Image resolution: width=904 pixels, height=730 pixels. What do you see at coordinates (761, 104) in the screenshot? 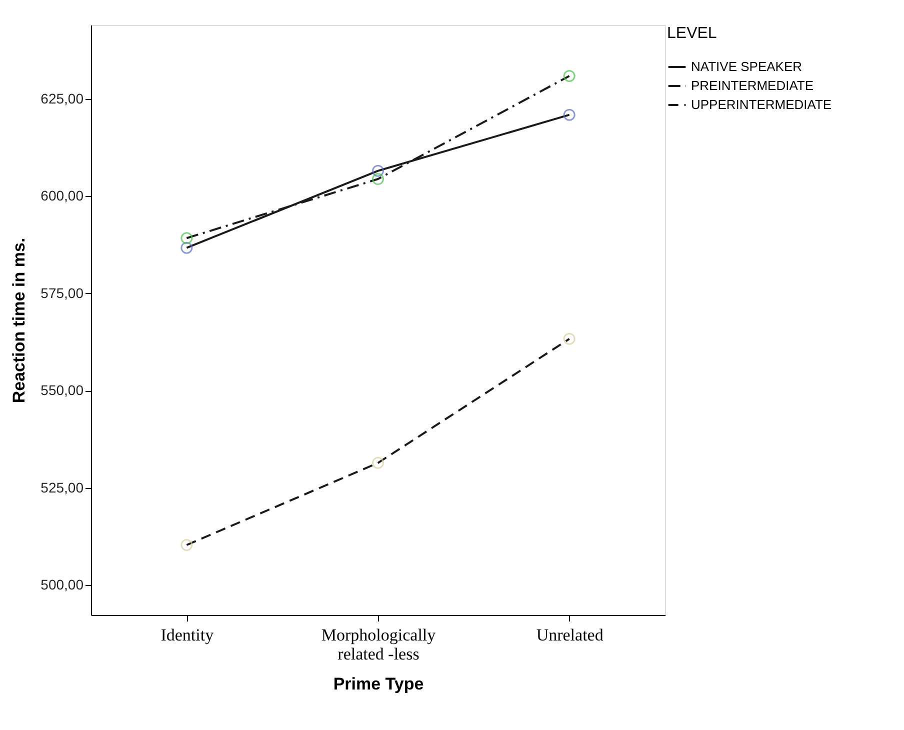
I see `legend-label: UPPERINTERMEDIATE` at bounding box center [761, 104].